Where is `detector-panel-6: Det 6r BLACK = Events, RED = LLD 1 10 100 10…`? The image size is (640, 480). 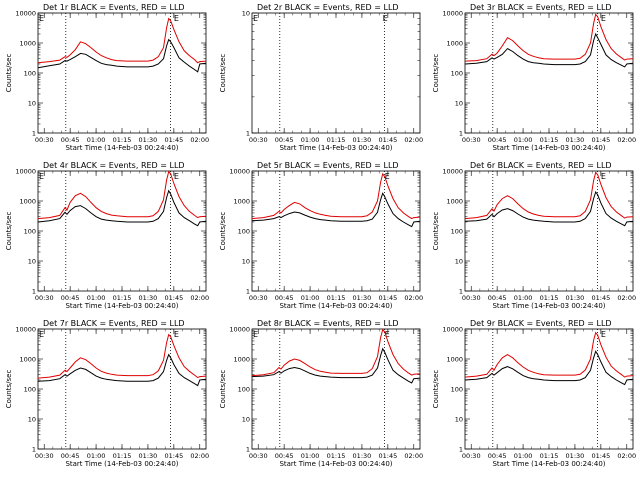
detector-panel-6: Det 6r BLACK = Events, RED = LLD 1 10 100 10… is located at coordinates (534, 235).